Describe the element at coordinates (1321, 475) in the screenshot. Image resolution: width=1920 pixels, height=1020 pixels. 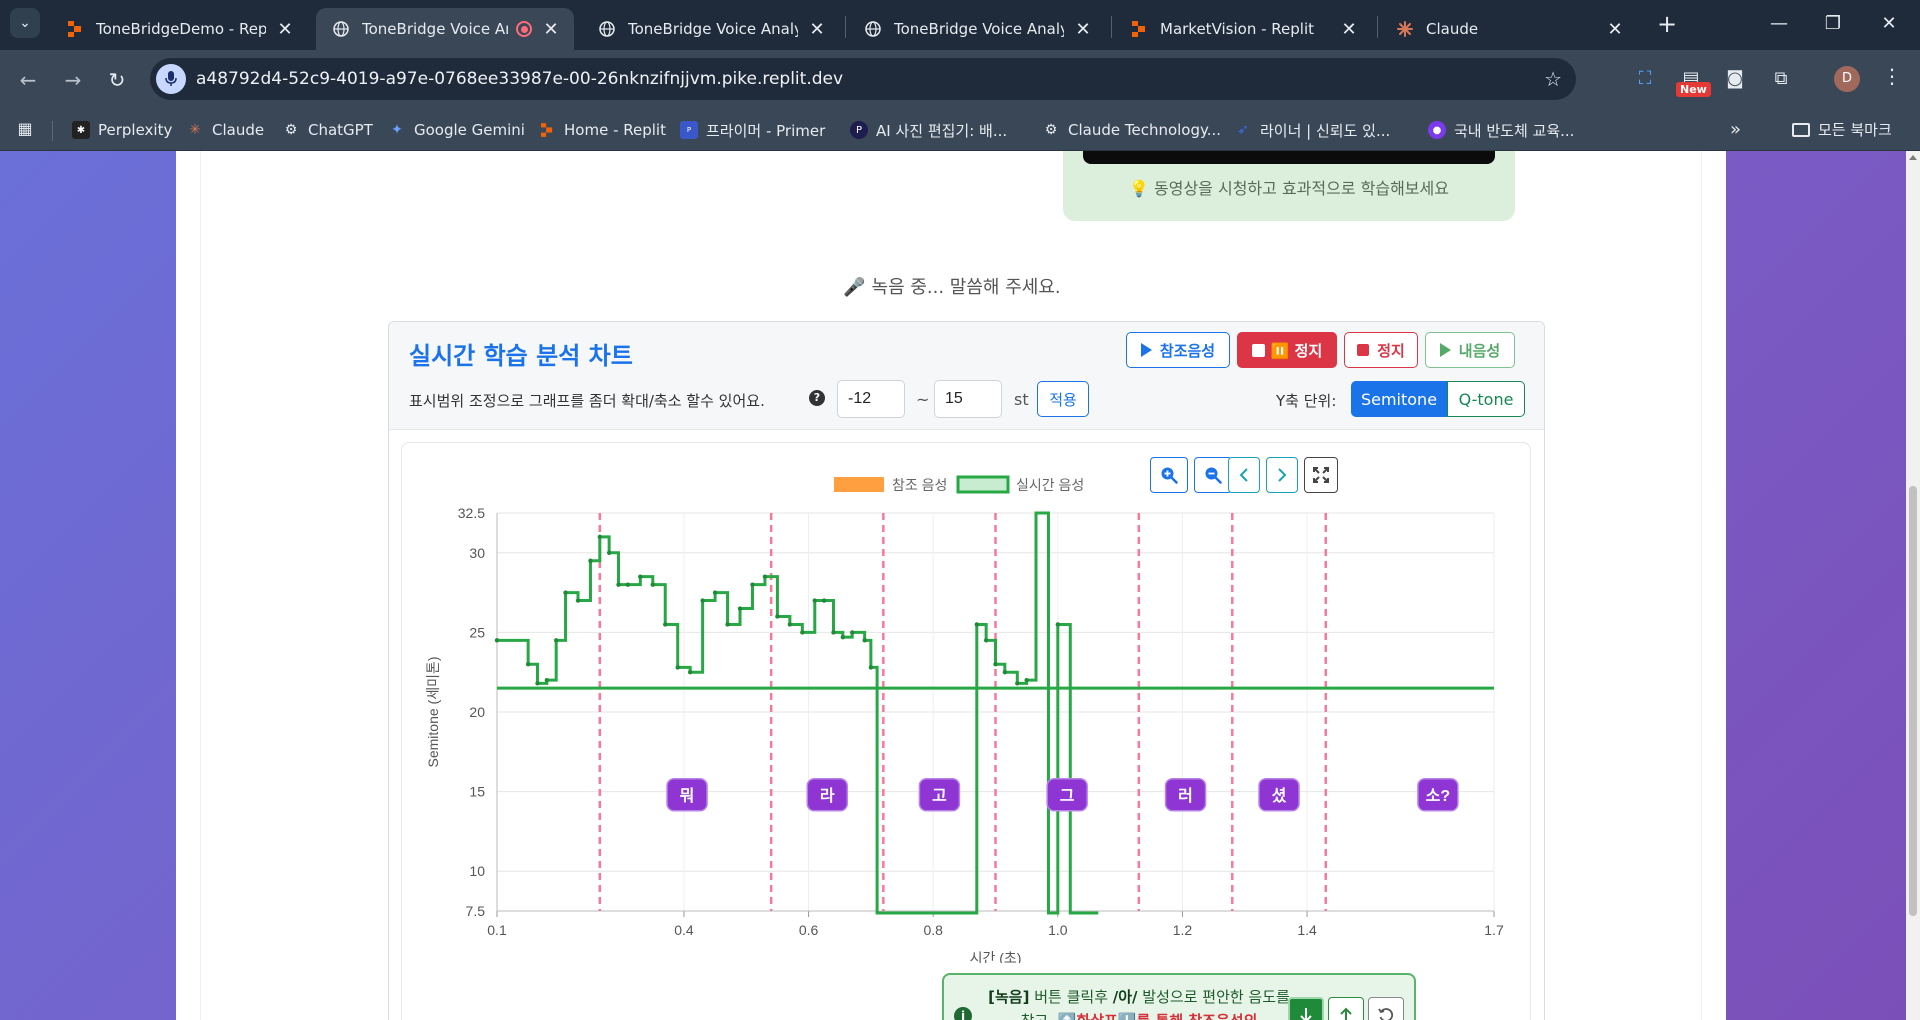
I see `fullscreen-button` at that location.